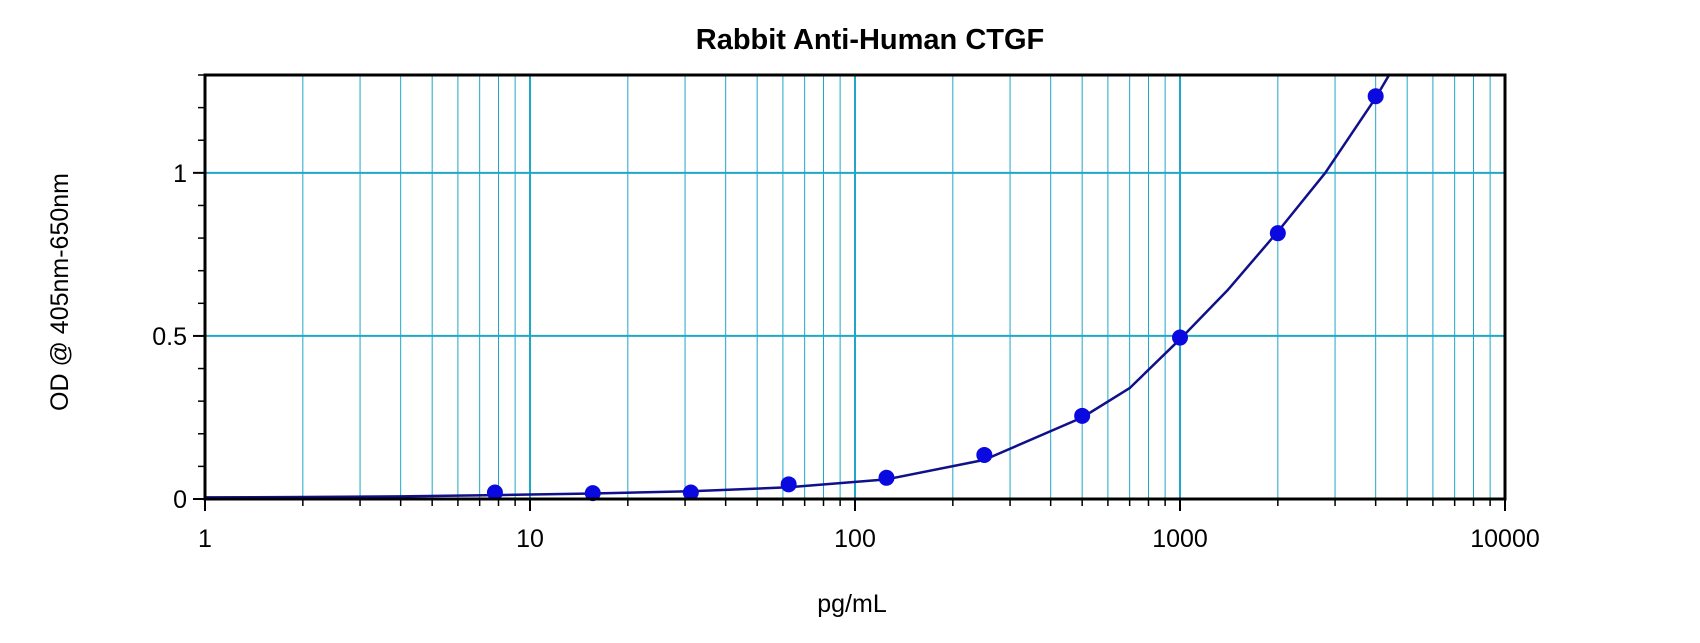 The width and height of the screenshot is (1700, 643). Describe the element at coordinates (60, 292) in the screenshot. I see `y-axis-label: OD @ 405nm-650nm` at that location.